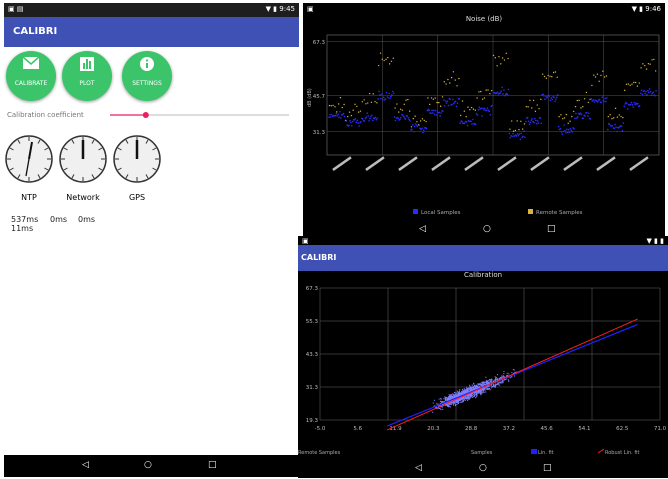 Image resolution: width=668 pixels, height=479 pixels. I want to click on calibration-y-tick-label: 31.3, so click(312, 388).